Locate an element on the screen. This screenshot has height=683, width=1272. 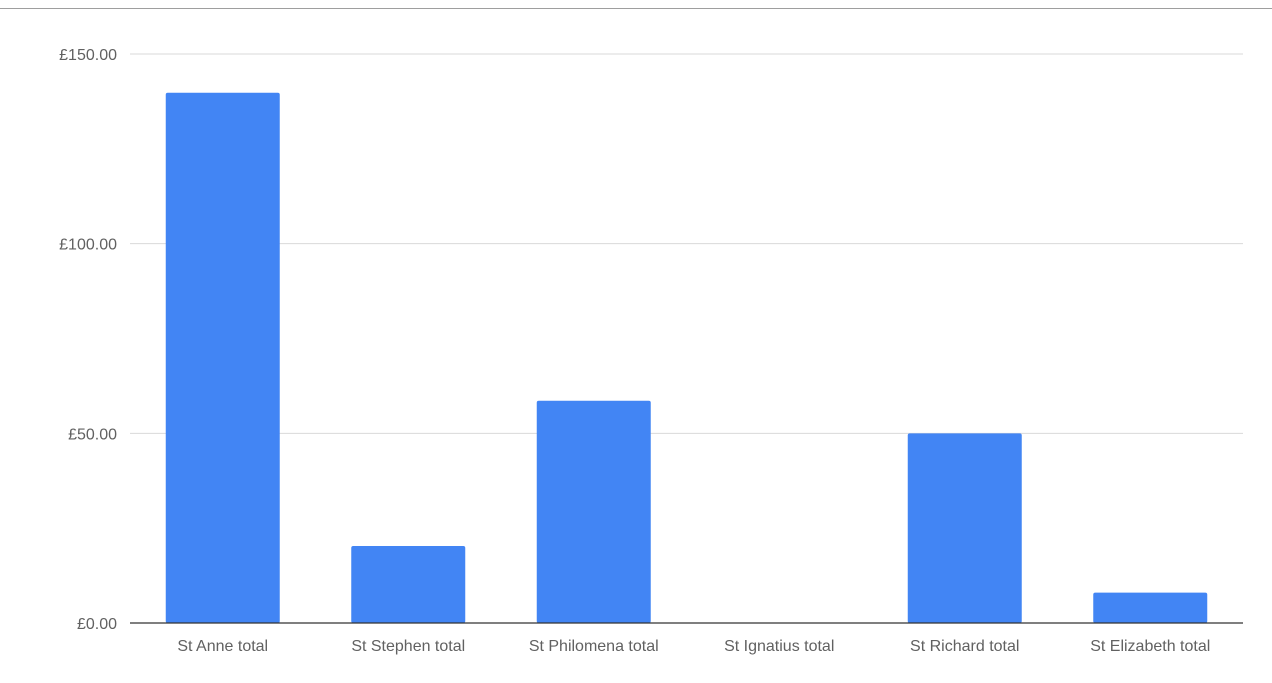
x-tick-label: St Richard total is located at coordinates (964, 646).